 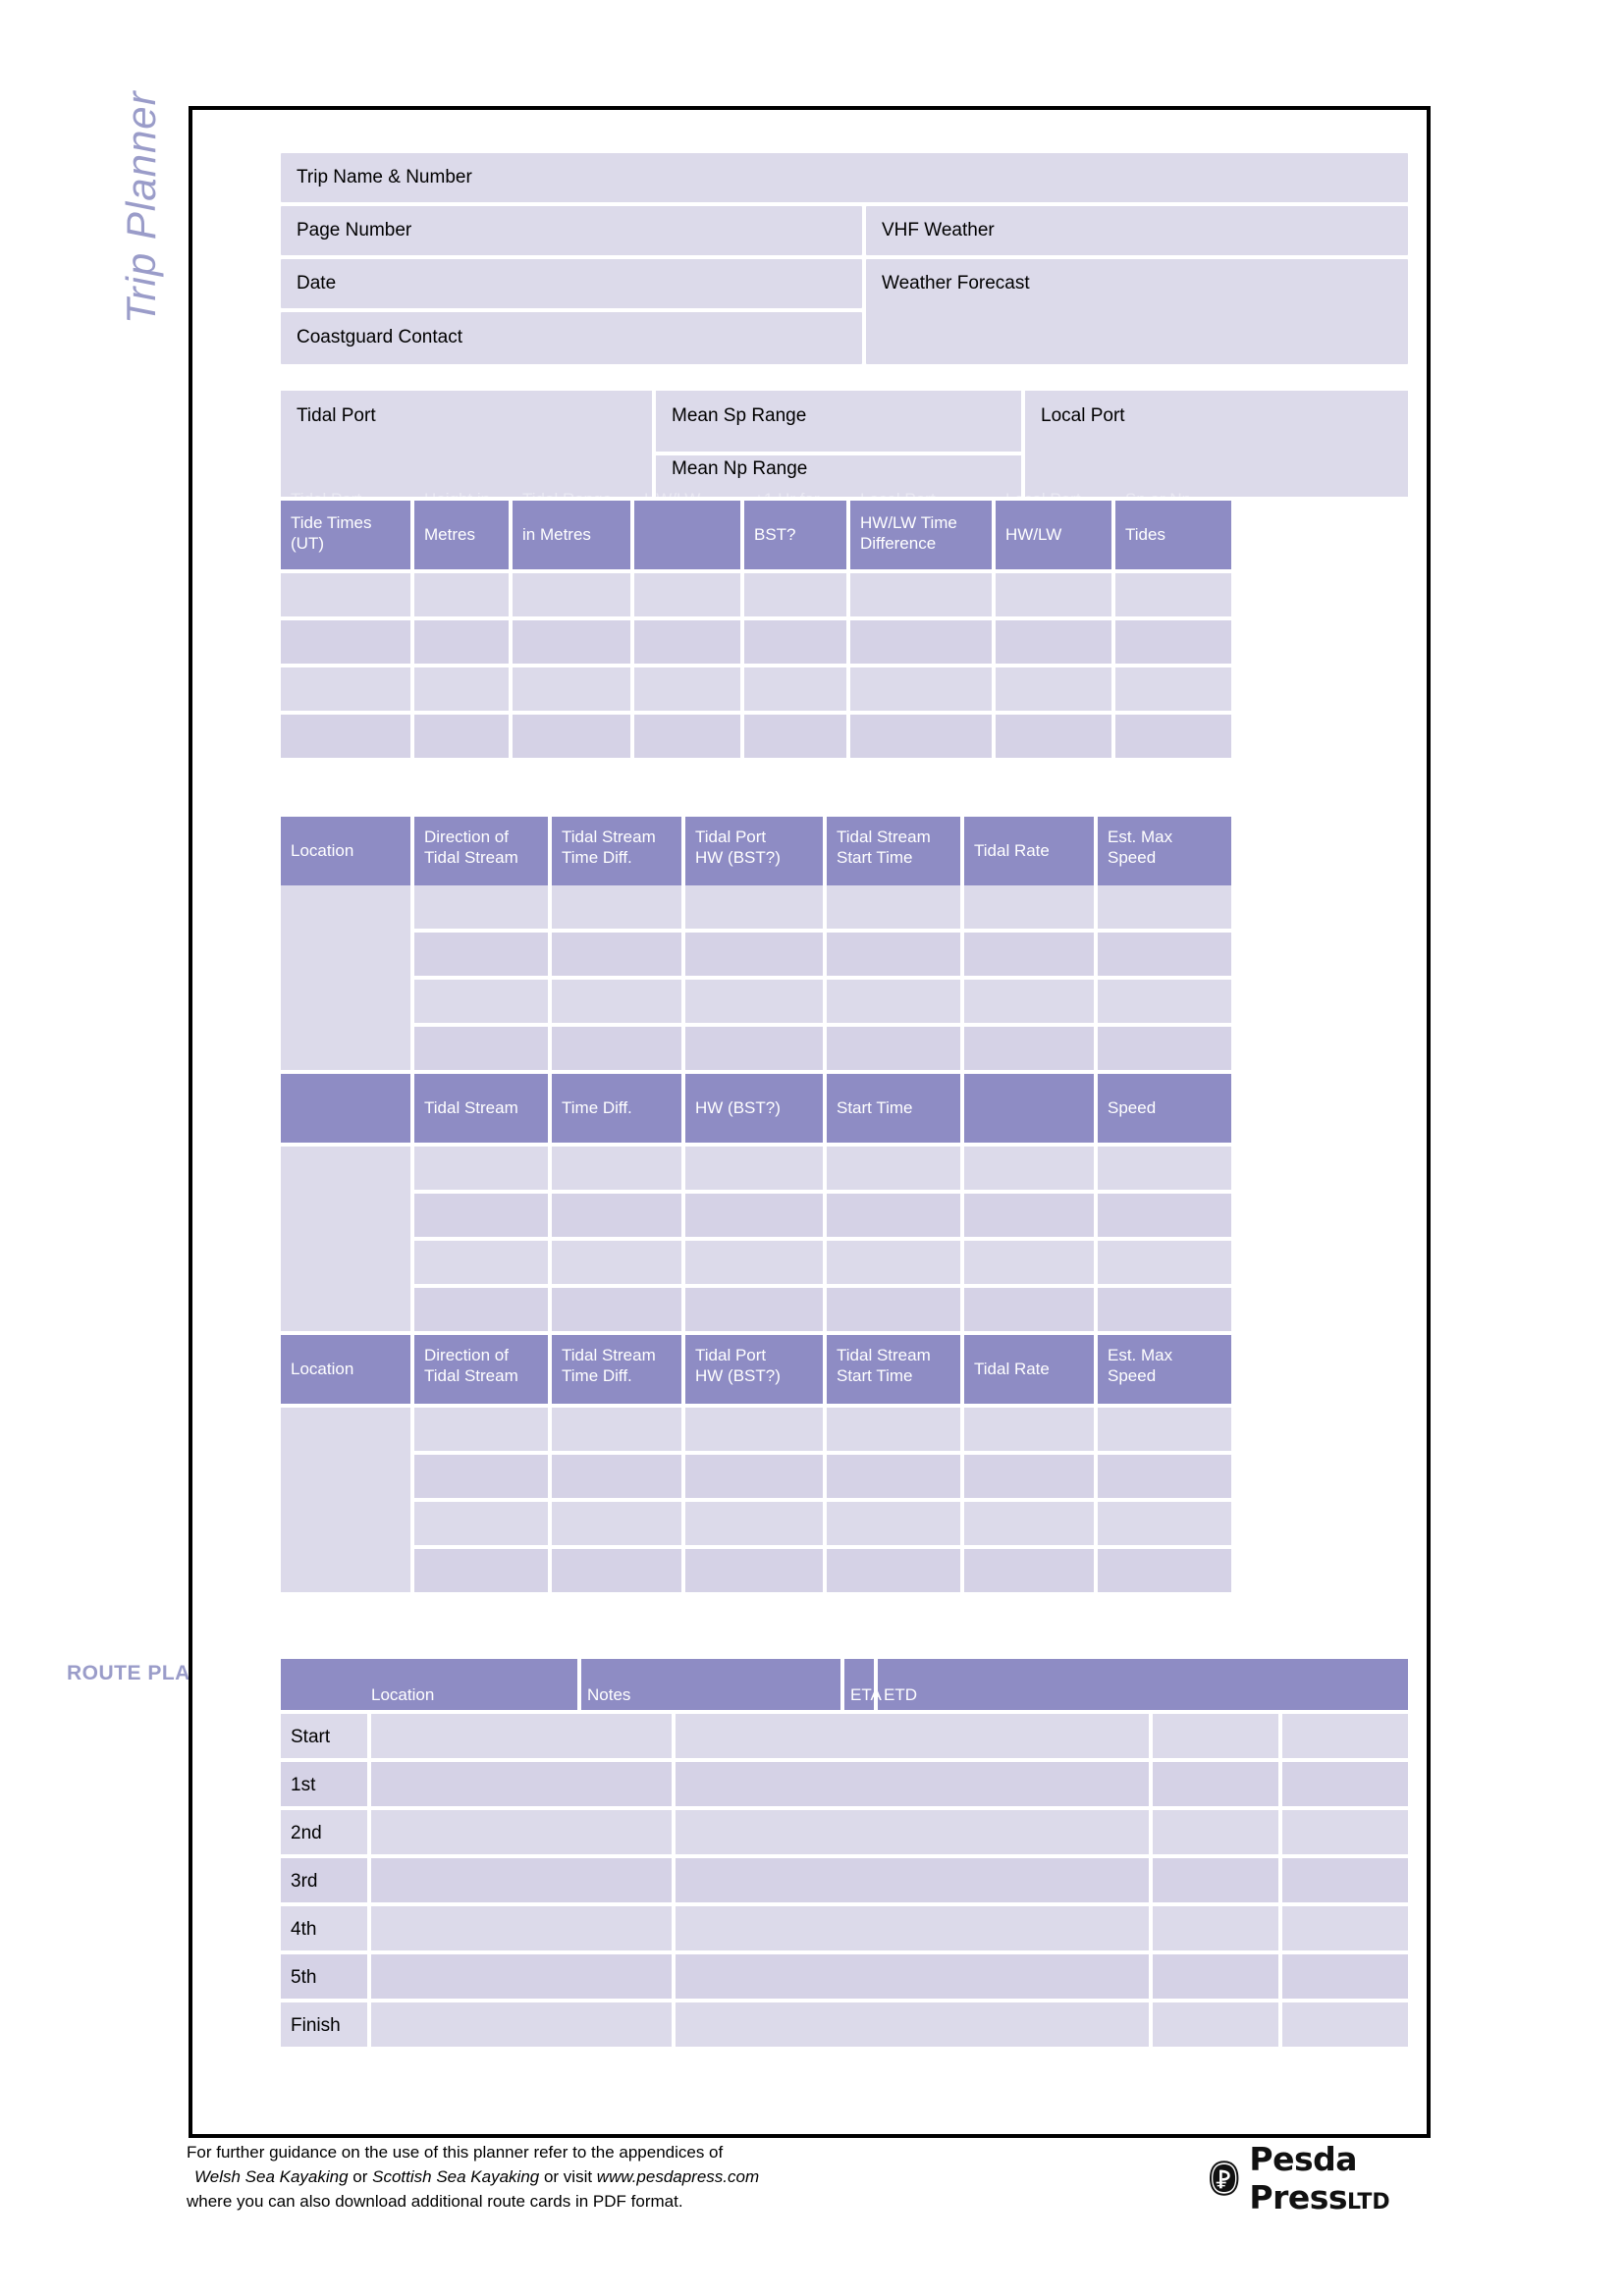 What do you see at coordinates (324, 1832) in the screenshot?
I see `route-row-label-cell: 2nd` at bounding box center [324, 1832].